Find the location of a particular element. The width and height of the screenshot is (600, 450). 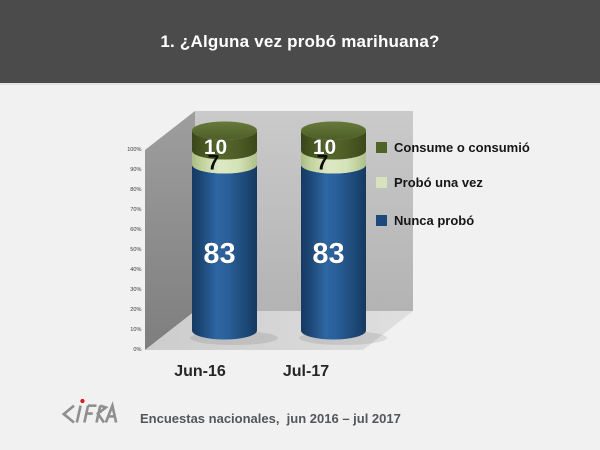

legend-label: Probó una vez is located at coordinates (438, 182).